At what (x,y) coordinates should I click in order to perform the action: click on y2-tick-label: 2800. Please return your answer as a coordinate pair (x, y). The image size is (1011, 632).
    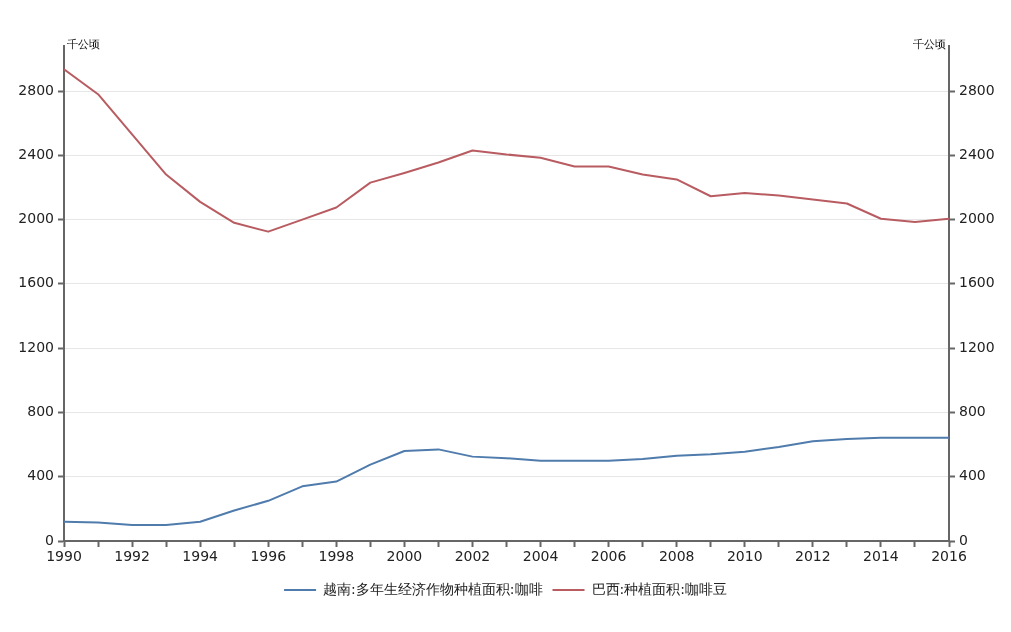
    Looking at the image, I should click on (977, 89).